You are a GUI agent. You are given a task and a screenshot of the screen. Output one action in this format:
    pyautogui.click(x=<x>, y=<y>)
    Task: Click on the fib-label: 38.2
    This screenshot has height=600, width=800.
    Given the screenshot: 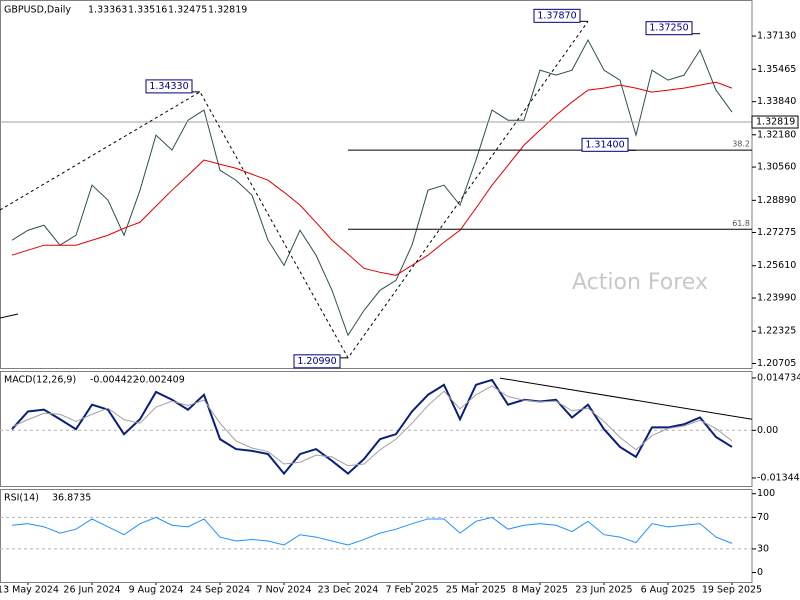 What is the action you would take?
    pyautogui.click(x=741, y=144)
    